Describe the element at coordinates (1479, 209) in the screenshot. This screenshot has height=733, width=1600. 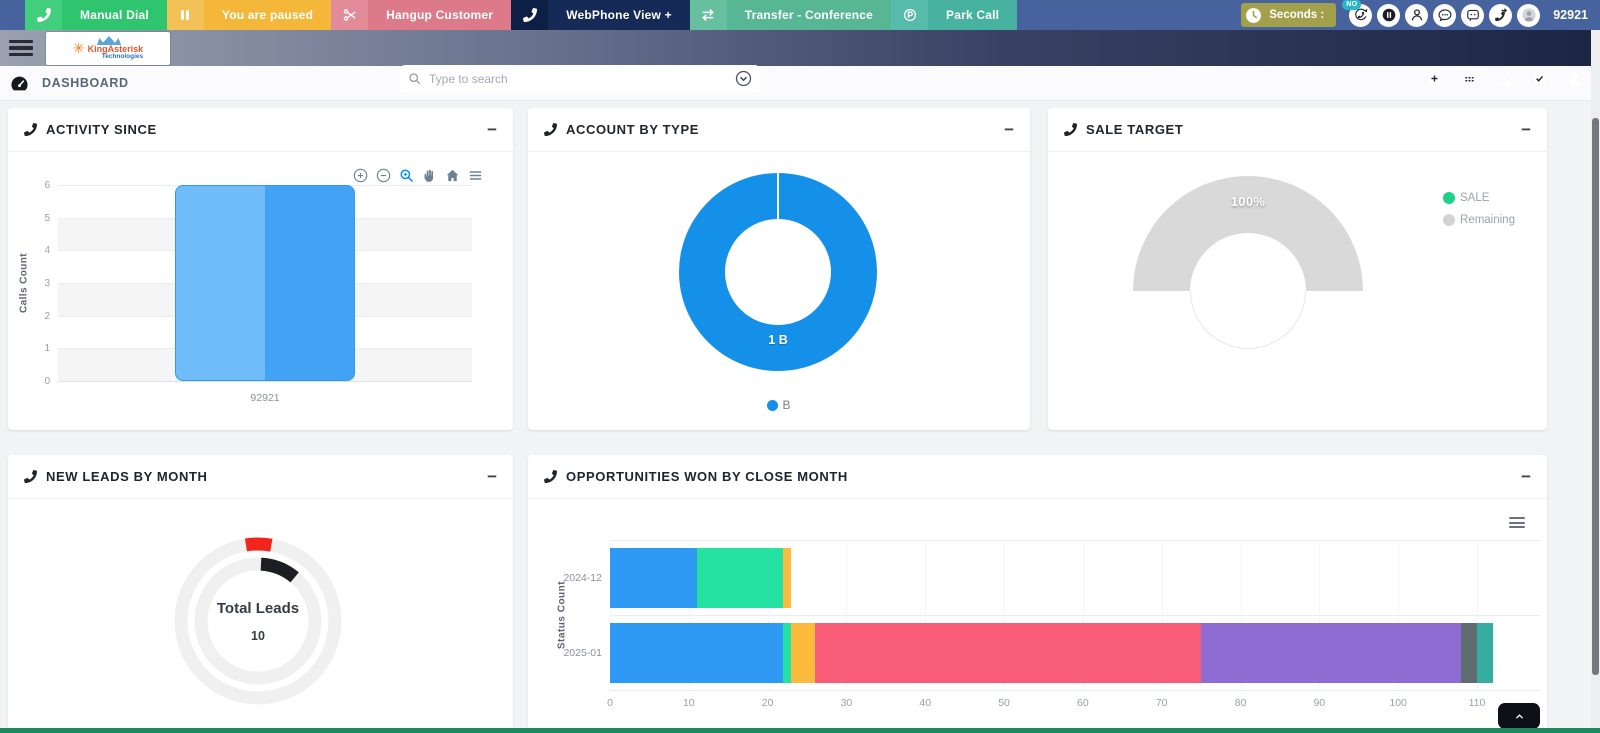
I see `chart-legend: SALE Remaining` at that location.